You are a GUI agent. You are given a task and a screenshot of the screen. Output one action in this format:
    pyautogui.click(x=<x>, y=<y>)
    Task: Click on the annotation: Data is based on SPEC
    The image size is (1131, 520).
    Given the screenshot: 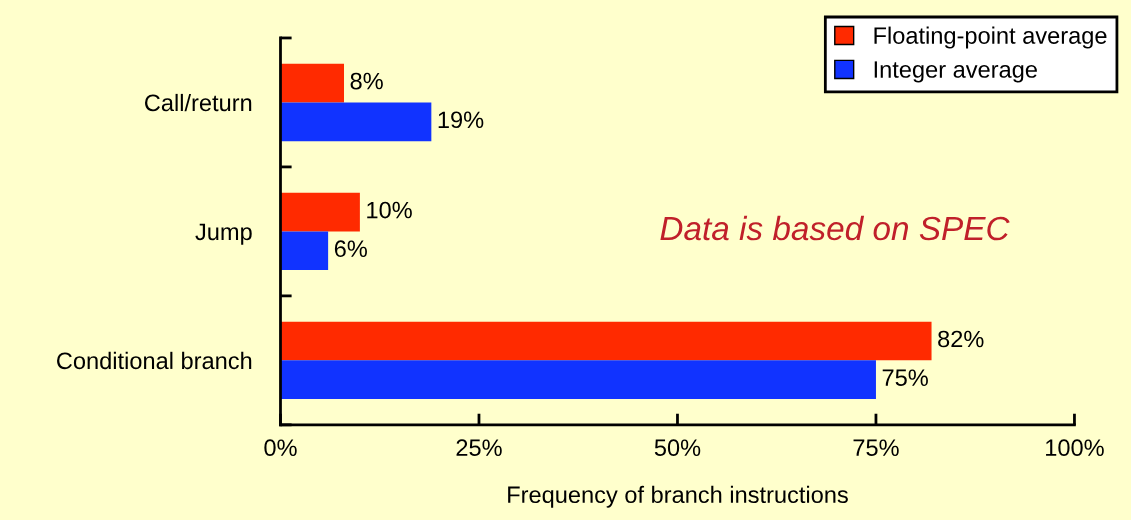 What is the action you would take?
    pyautogui.click(x=835, y=228)
    